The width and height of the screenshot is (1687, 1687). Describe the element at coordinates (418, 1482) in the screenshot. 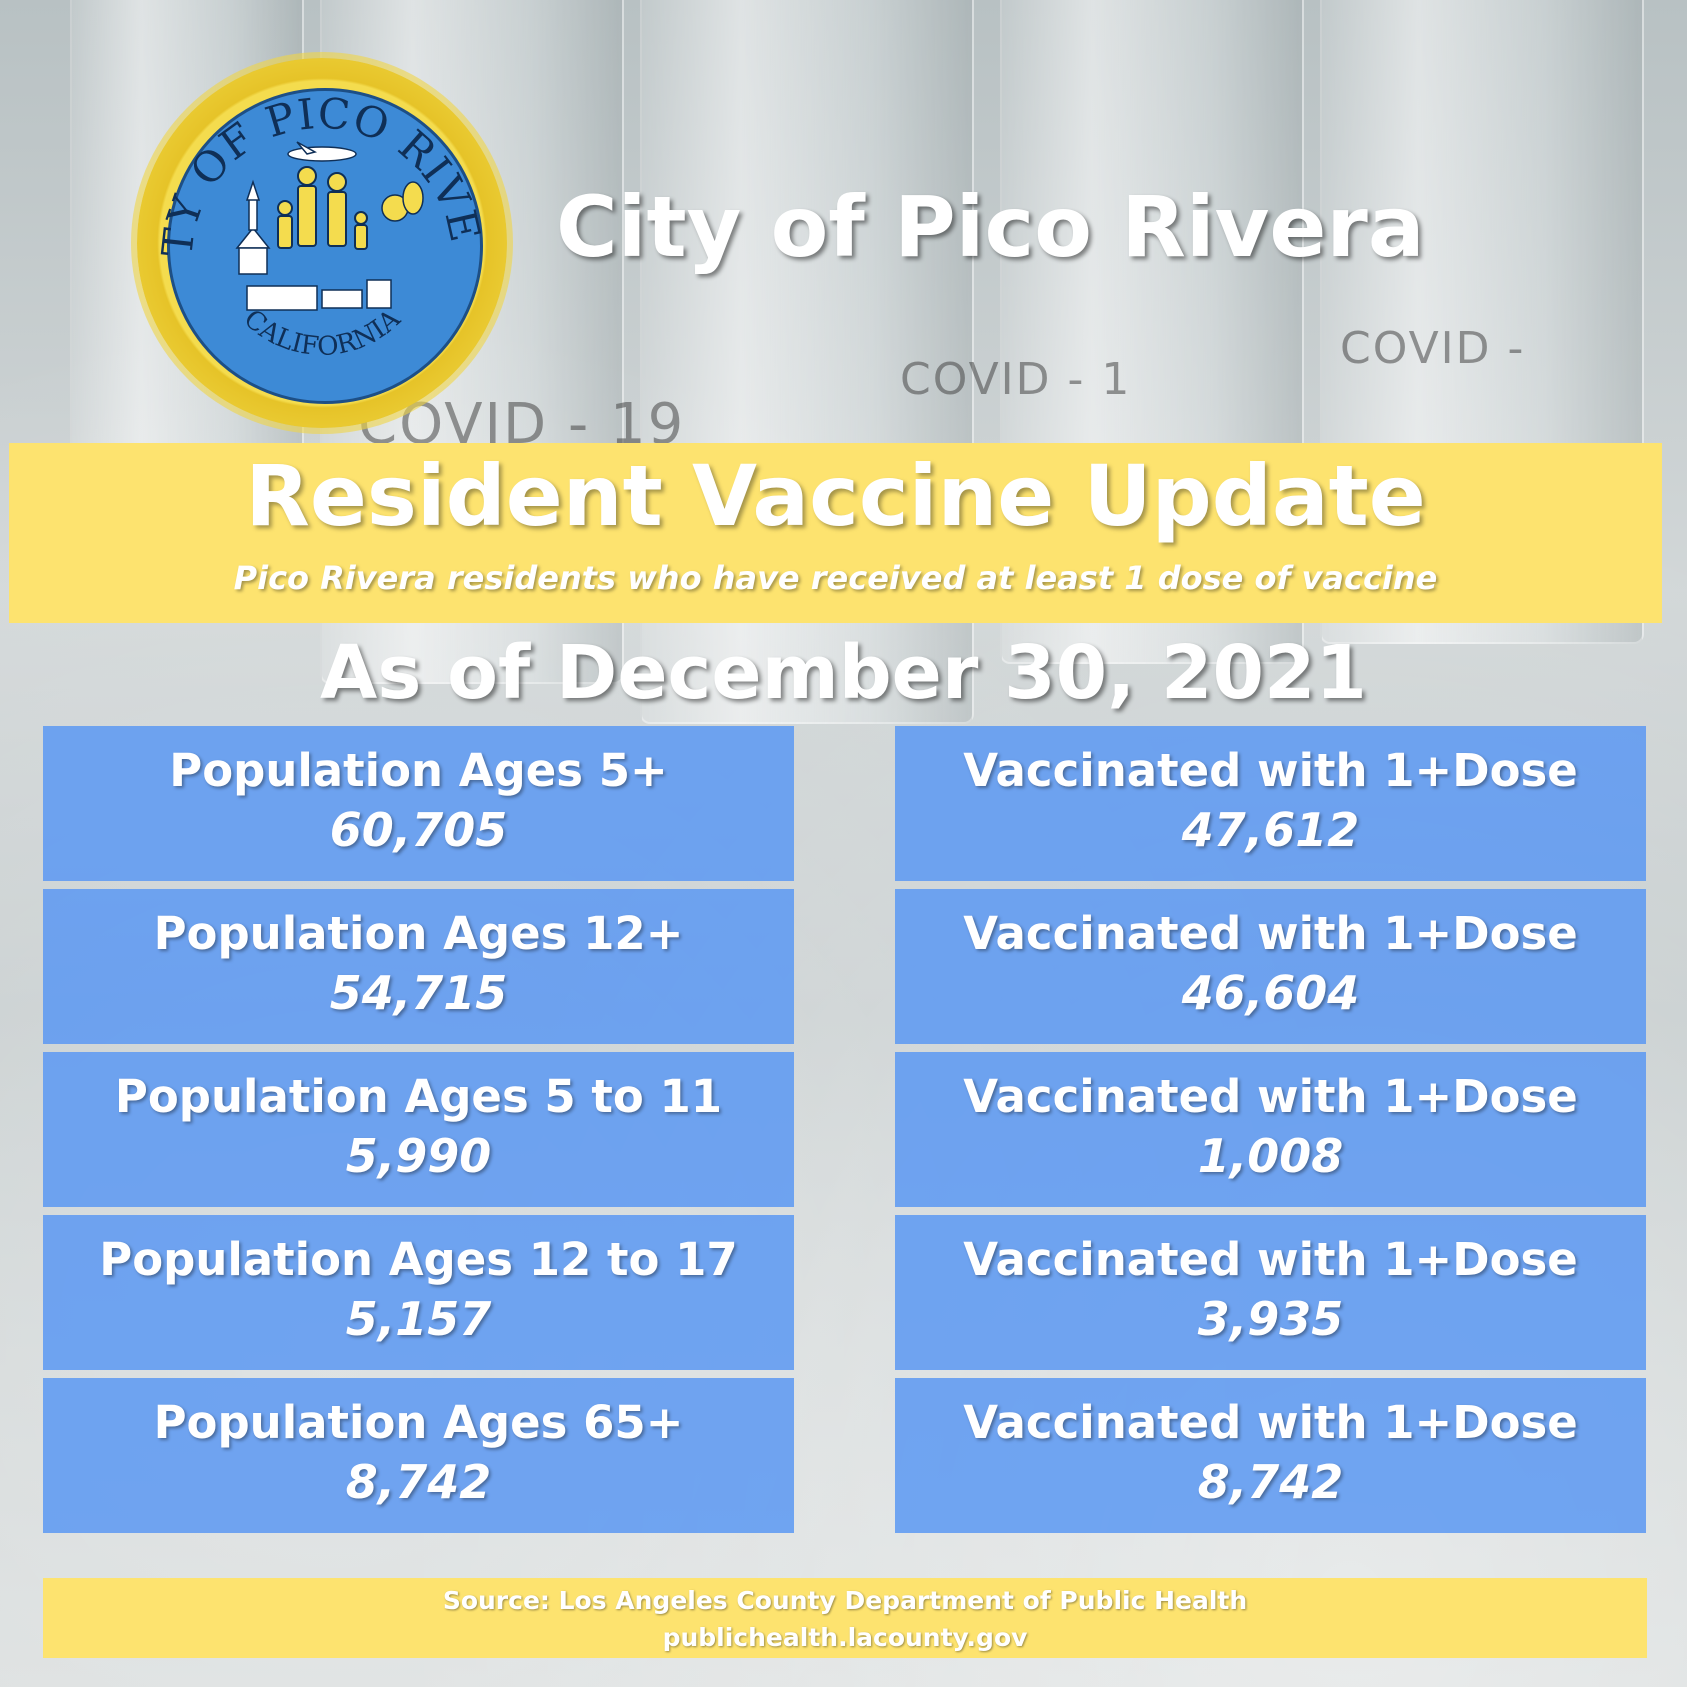

I see `population-value: 8,742` at that location.